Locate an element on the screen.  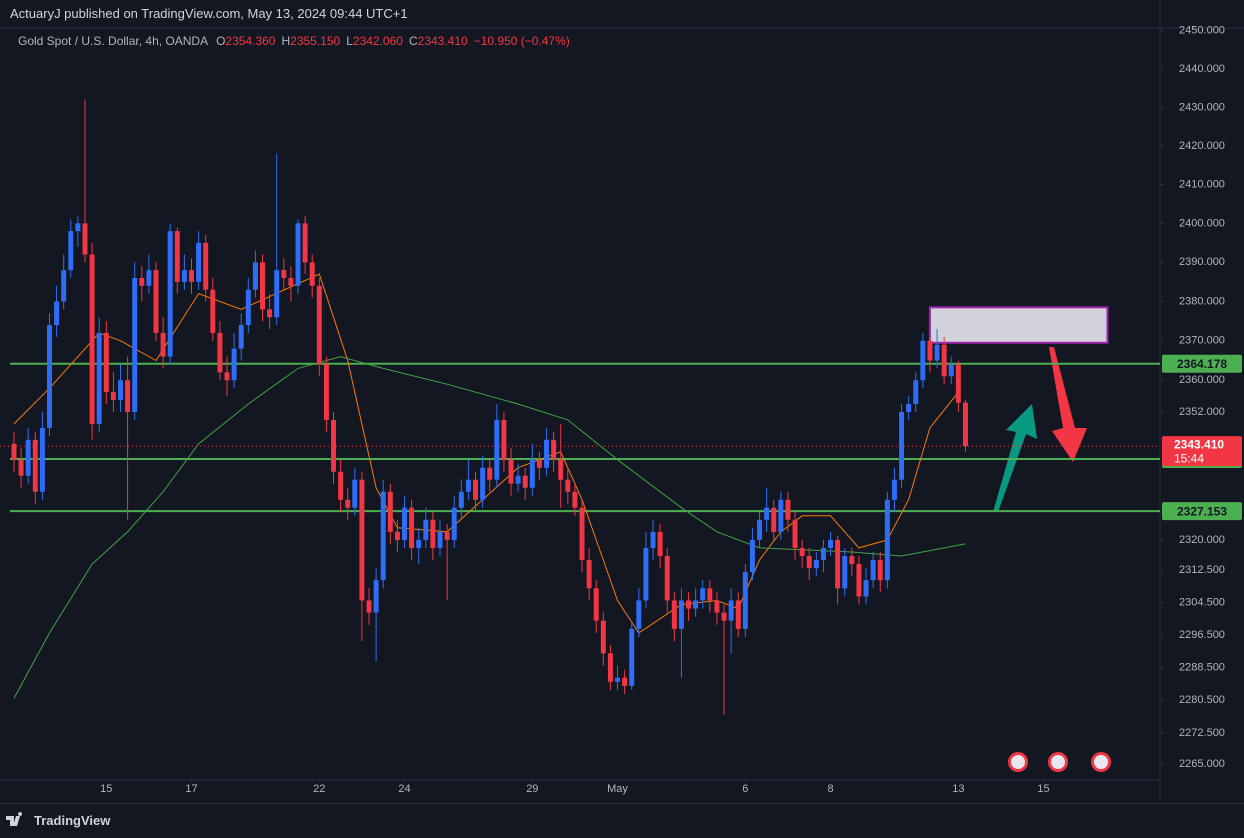
y-tick-label: 2420.000 is located at coordinates (1202, 146).